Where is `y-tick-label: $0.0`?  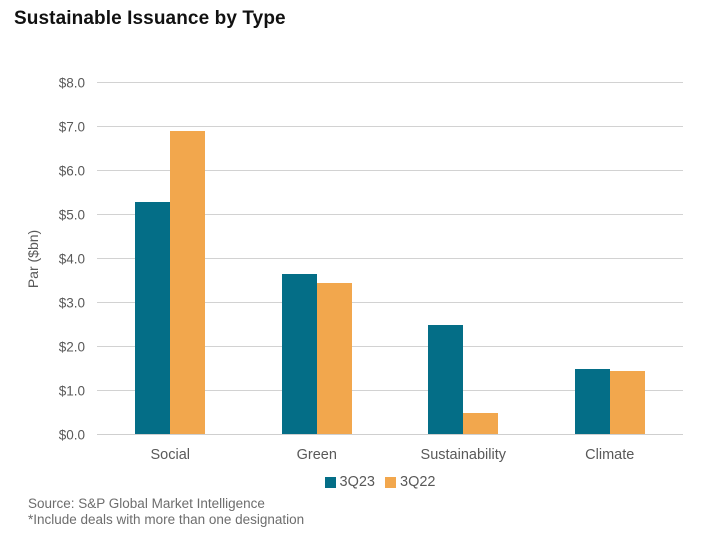
y-tick-label: $0.0 is located at coordinates (71, 435).